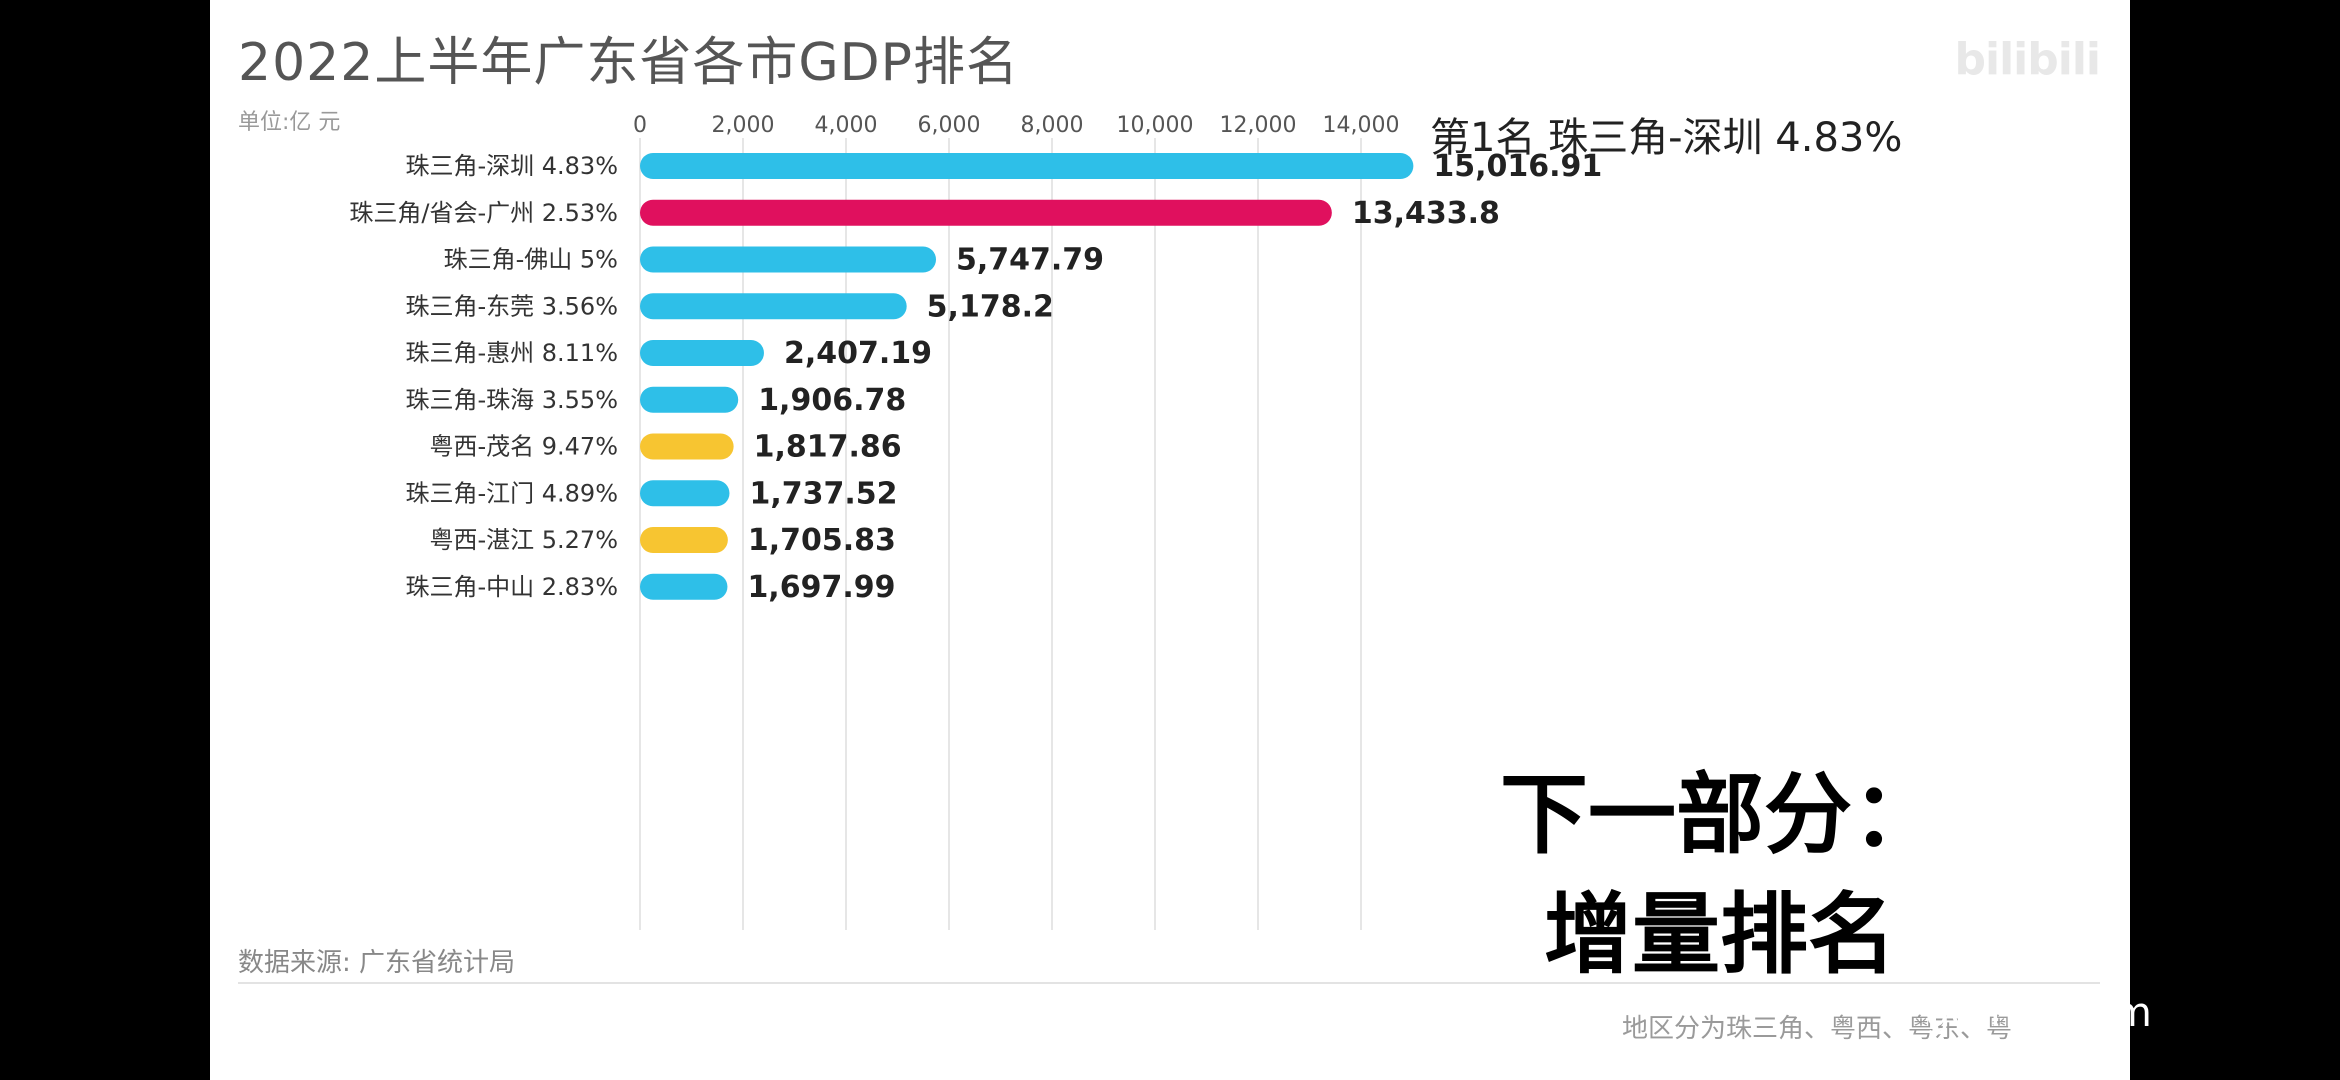  What do you see at coordinates (1426, 213) in the screenshot?
I see `value-label: 13,433.8` at bounding box center [1426, 213].